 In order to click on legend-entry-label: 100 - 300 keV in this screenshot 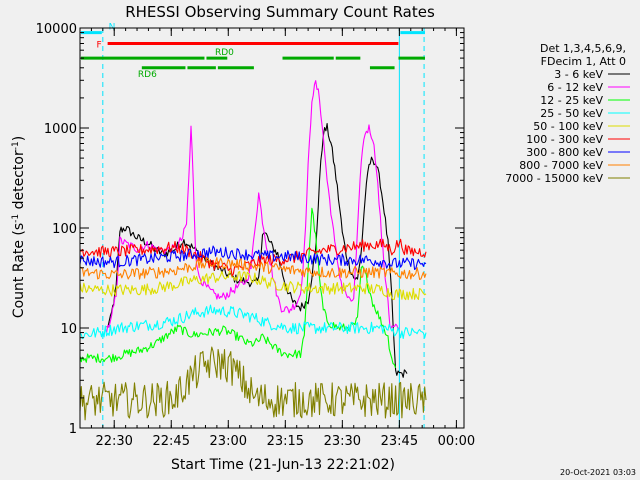, I will do `click(564, 139)`.